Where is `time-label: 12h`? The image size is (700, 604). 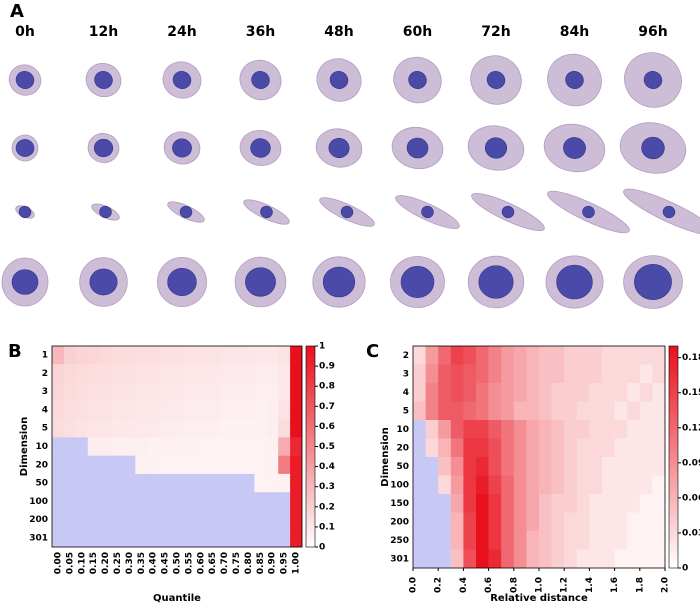
time-label: 12h is located at coordinates (103, 32).